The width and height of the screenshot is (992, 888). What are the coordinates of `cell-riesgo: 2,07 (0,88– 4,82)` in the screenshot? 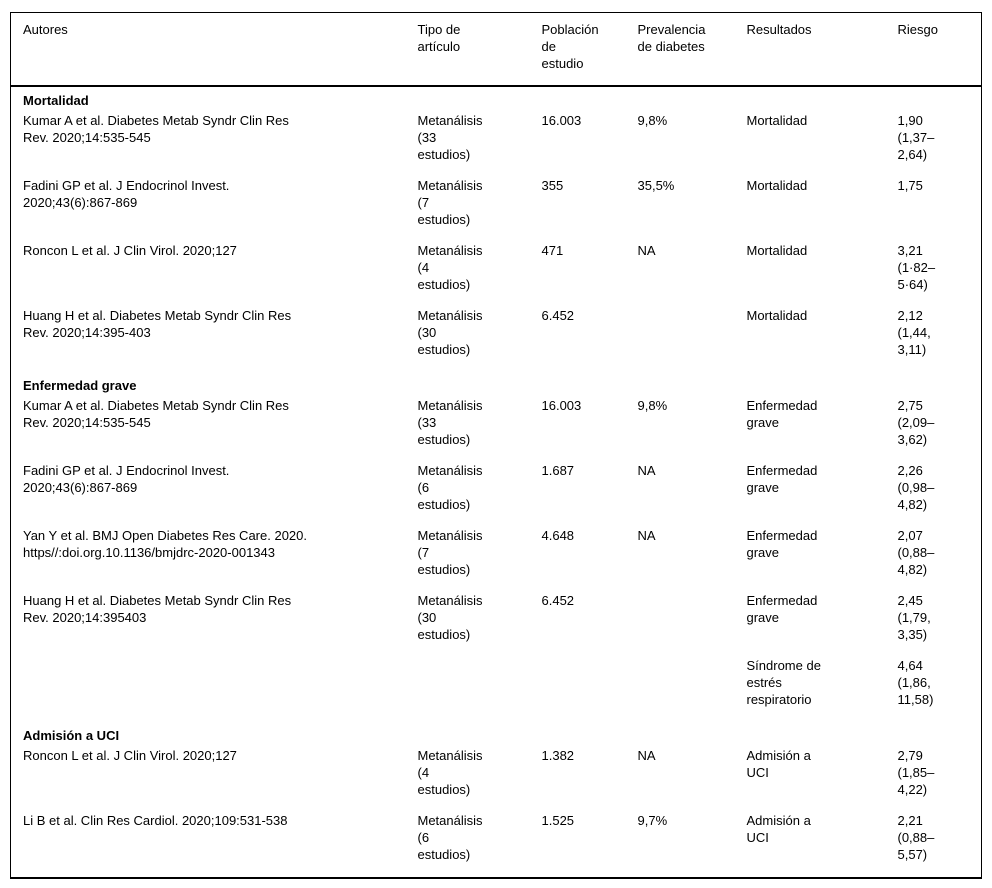 It's located at (916, 552).